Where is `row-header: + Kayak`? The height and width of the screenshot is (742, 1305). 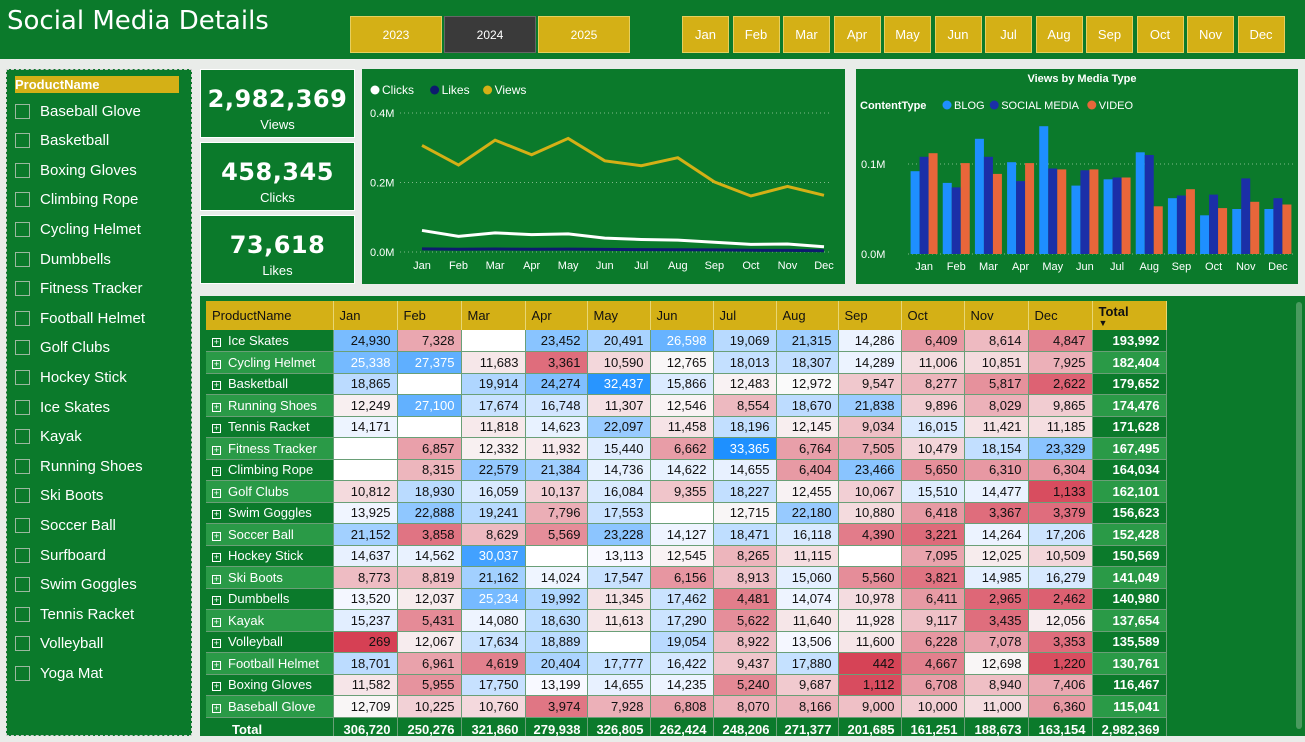 row-header: + Kayak is located at coordinates (270, 620).